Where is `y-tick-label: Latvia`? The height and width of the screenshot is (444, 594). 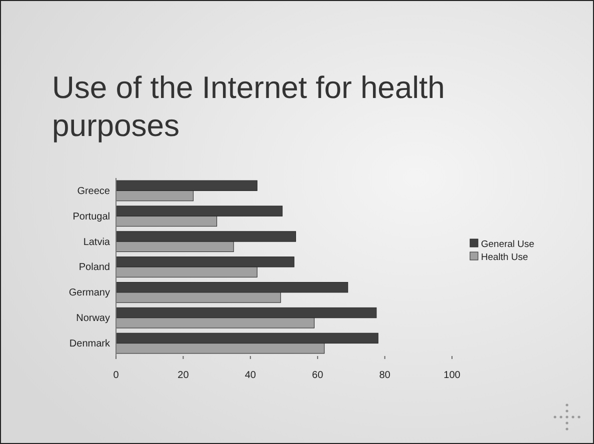 y-tick-label: Latvia is located at coordinates (96, 242).